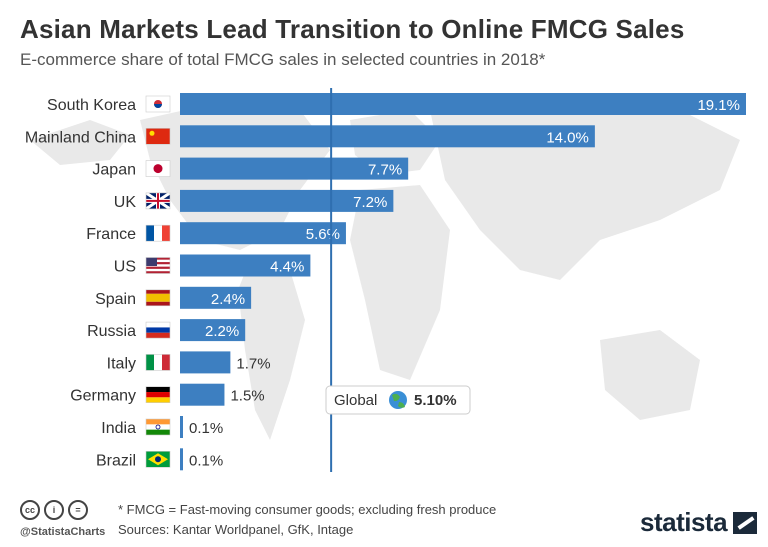 Image resolution: width=768 pixels, height=547 pixels. I want to click on by-icon: i, so click(54, 510).